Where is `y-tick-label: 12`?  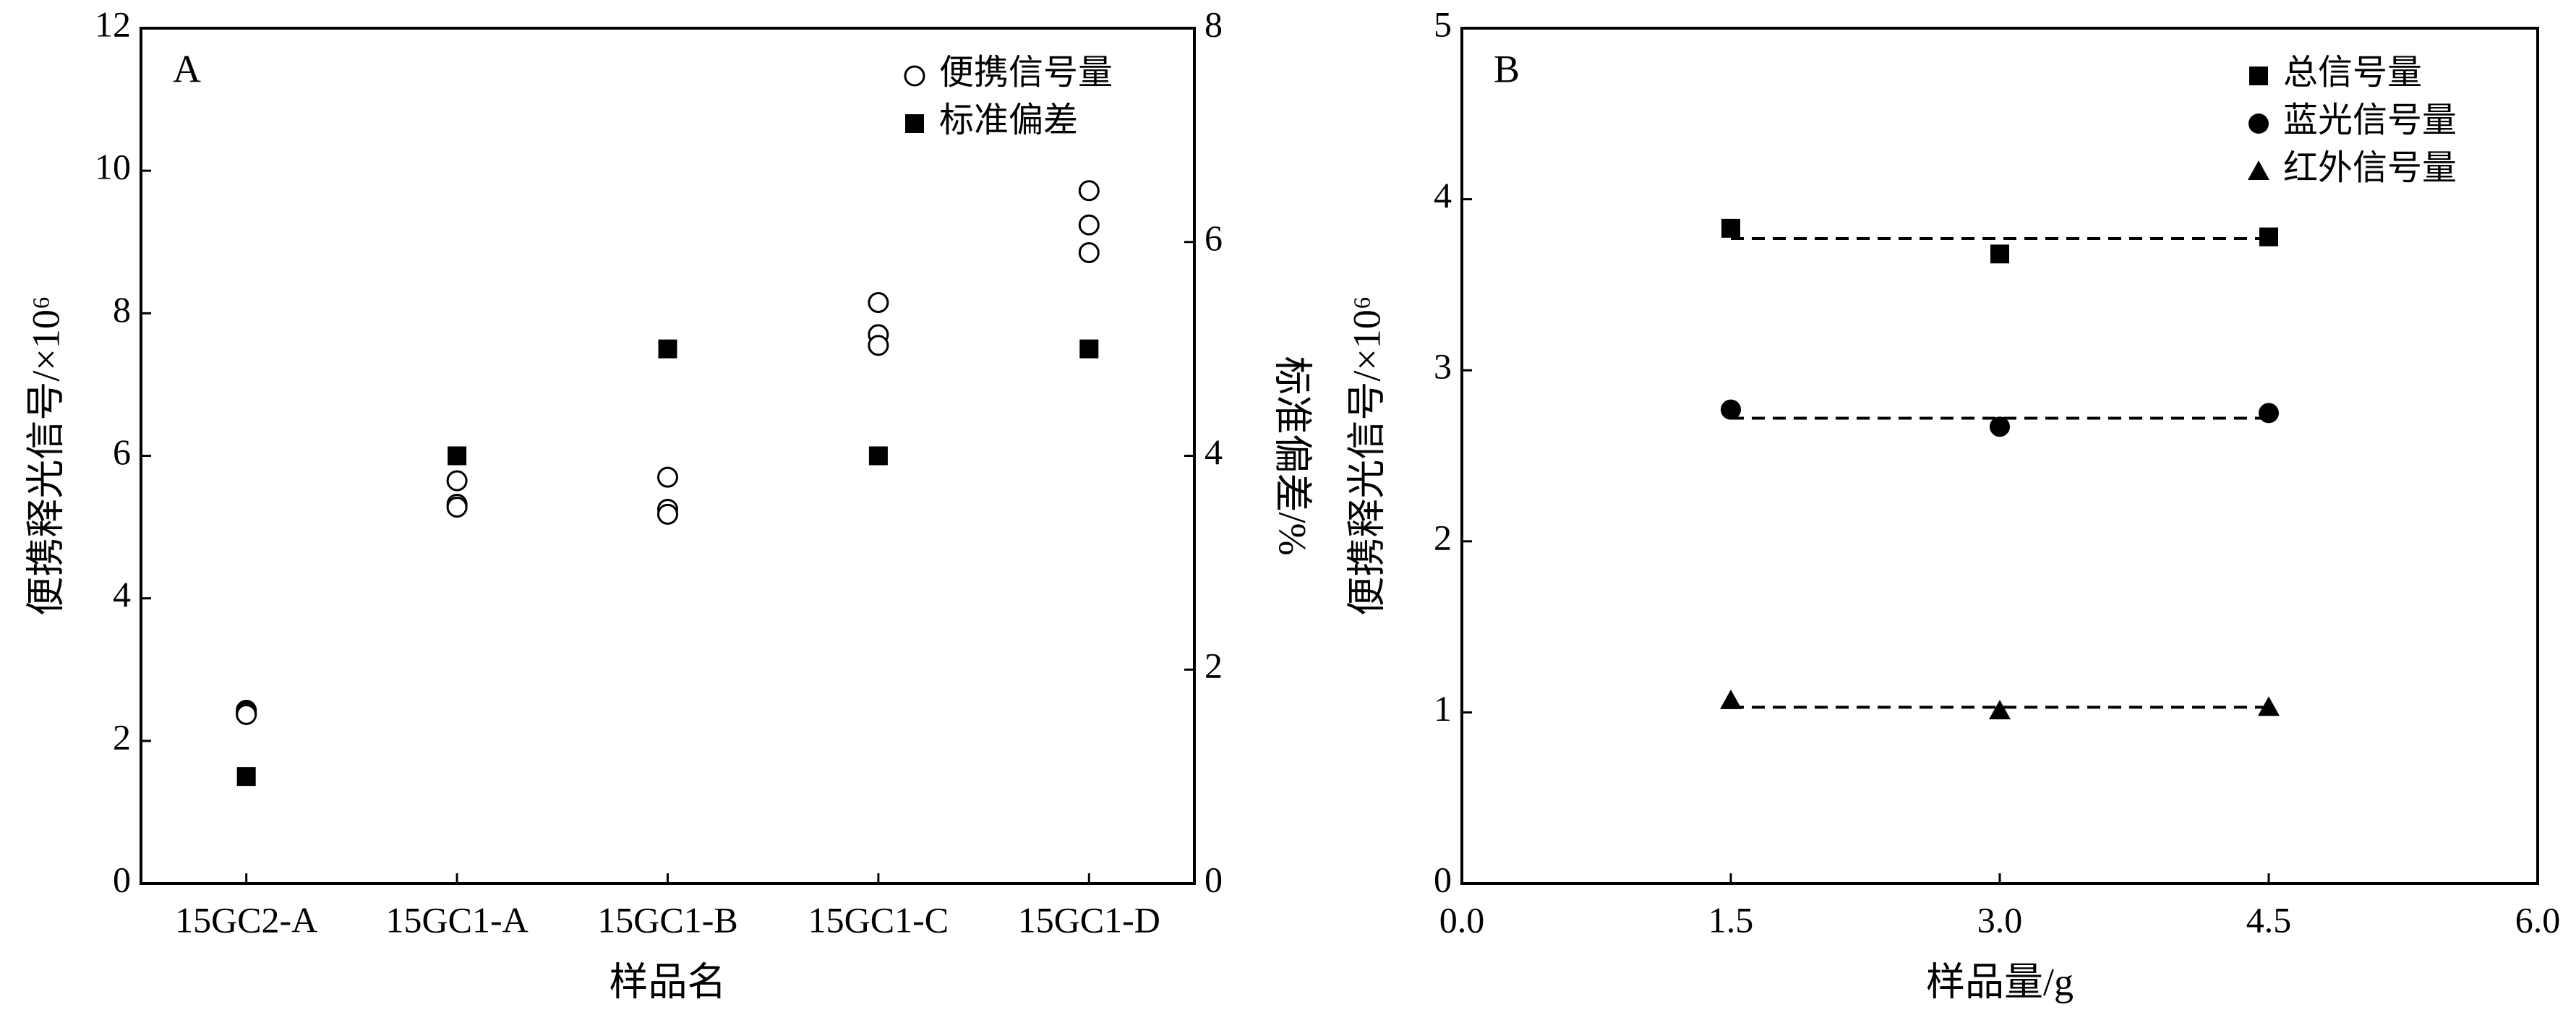 y-tick-label: 12 is located at coordinates (113, 24).